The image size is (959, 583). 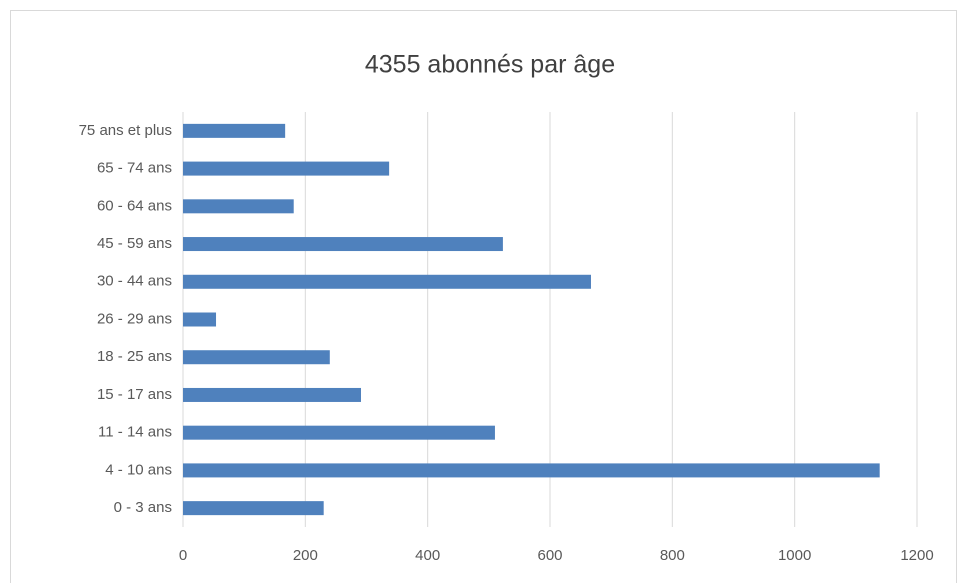 What do you see at coordinates (125, 130) in the screenshot?
I see `y-tick-label: 75 ans et plus` at bounding box center [125, 130].